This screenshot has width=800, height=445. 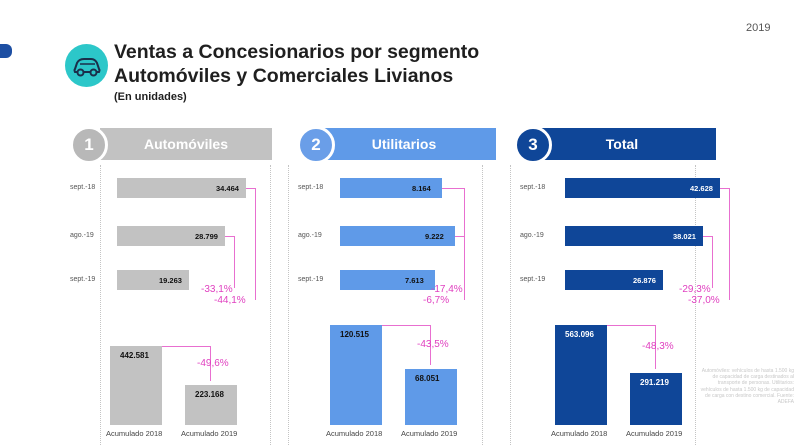 I want to click on utilitarios-banner-label: Utilitarios, so click(x=404, y=144).